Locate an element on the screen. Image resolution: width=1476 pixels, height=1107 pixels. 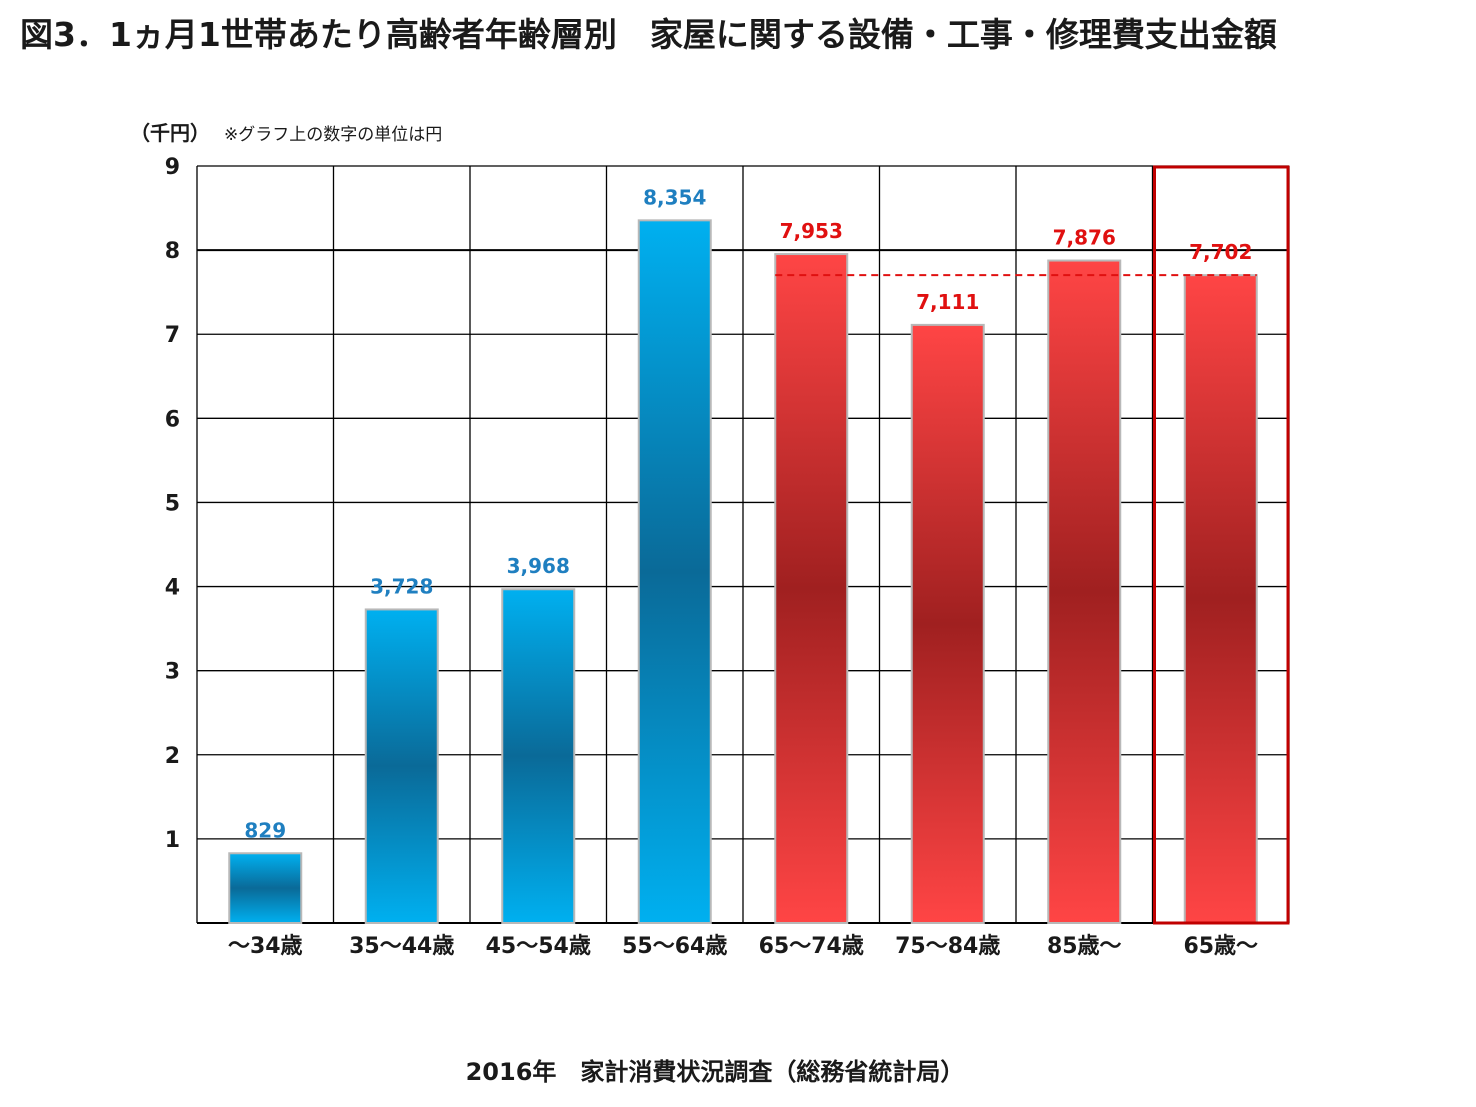
source-note: 2016年 家計消費状況調査（総務省統計局） is located at coordinates (715, 1072).